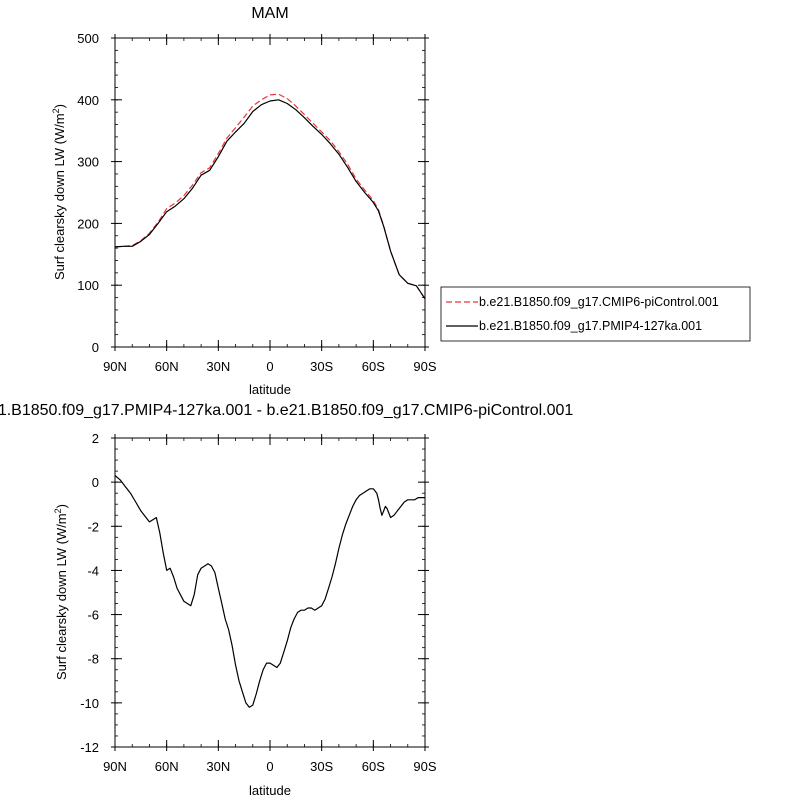  Describe the element at coordinates (424, 366) in the screenshot. I see `panel-1-x-tick-label: 90S` at that location.